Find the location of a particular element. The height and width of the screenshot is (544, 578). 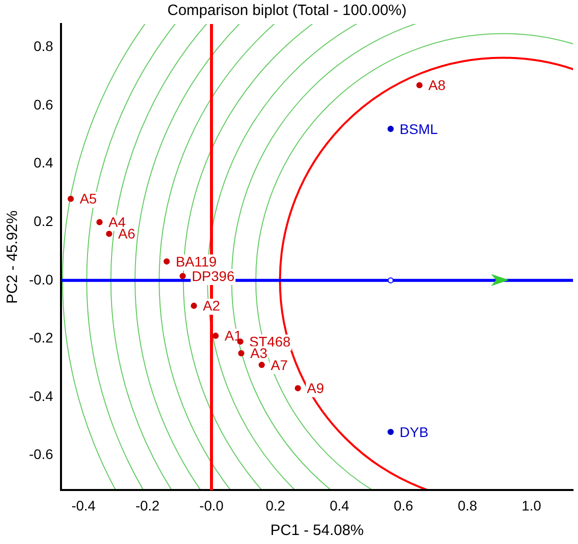

chart-title: Comparison biplot (Total - 100.00%) is located at coordinates (287, 11).